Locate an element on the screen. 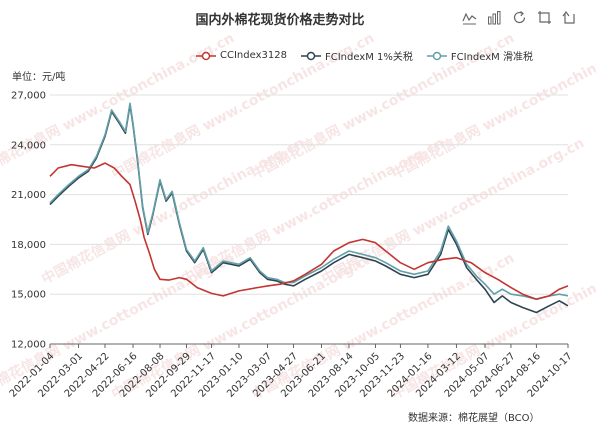  y-tick-label-0: 27,000 is located at coordinates (28, 96).